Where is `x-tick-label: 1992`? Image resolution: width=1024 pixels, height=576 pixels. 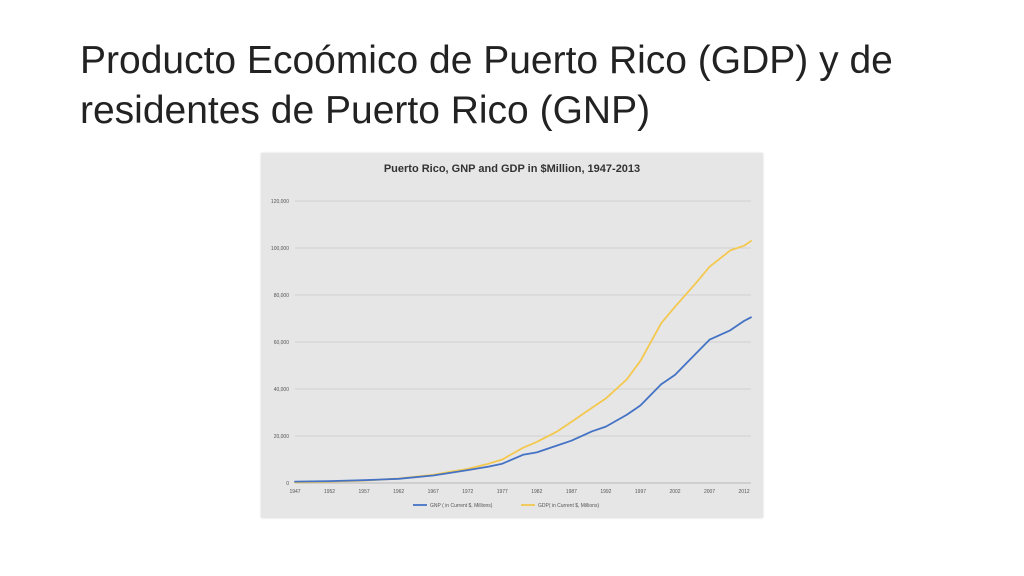 x-tick-label: 1992 is located at coordinates (605, 492).